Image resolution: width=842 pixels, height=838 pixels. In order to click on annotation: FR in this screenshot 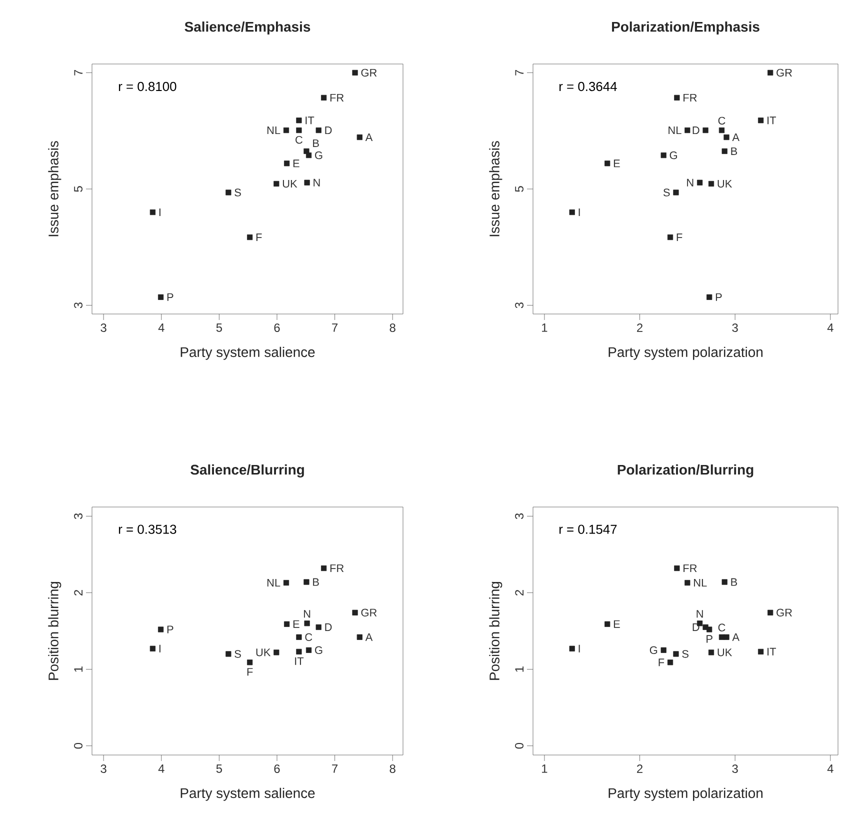, I will do `click(337, 568)`.